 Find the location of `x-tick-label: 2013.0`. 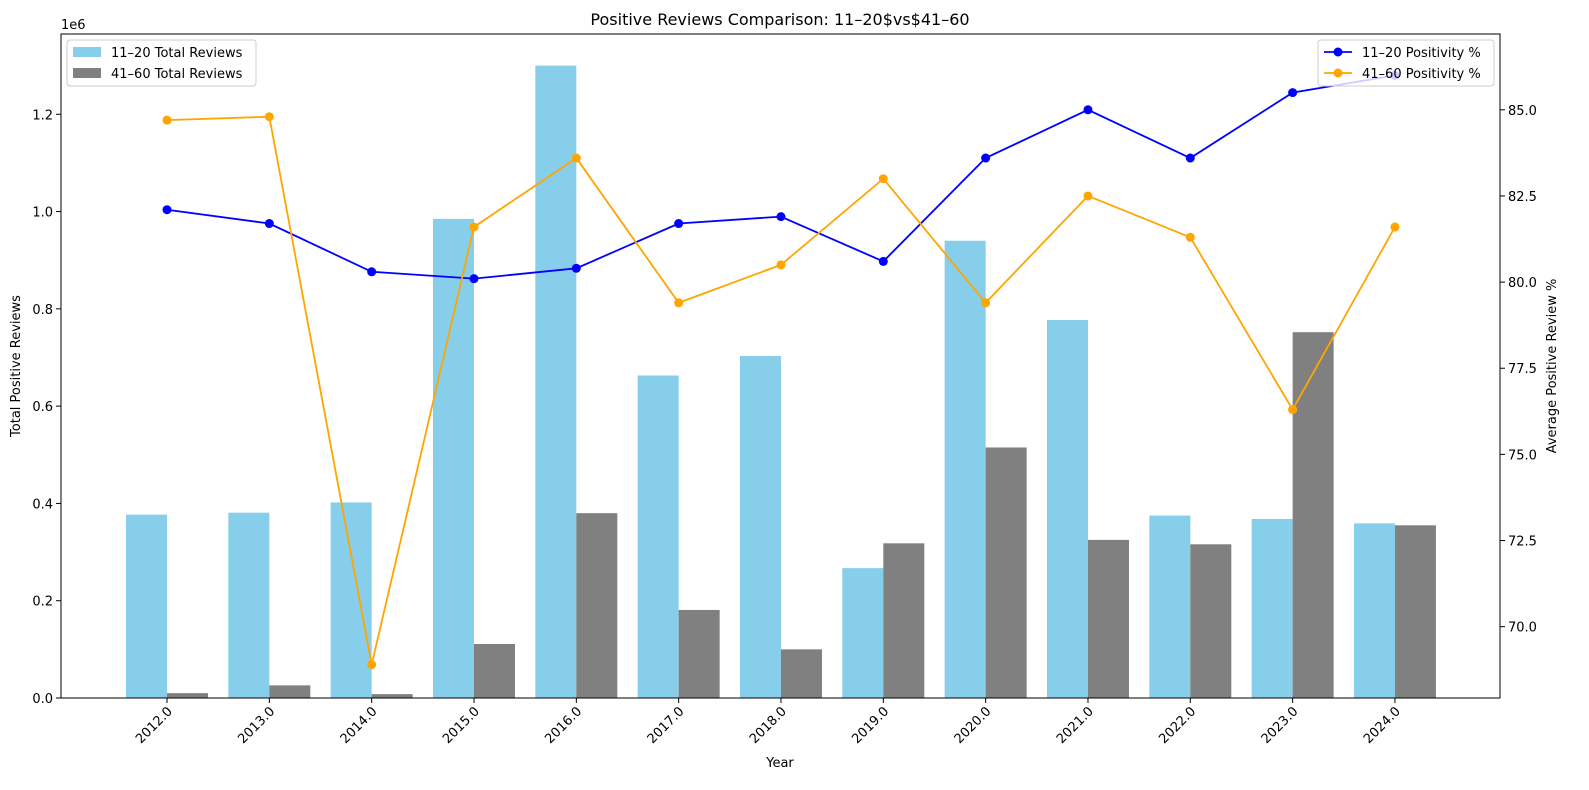

x-tick-label: 2013.0 is located at coordinates (256, 725).